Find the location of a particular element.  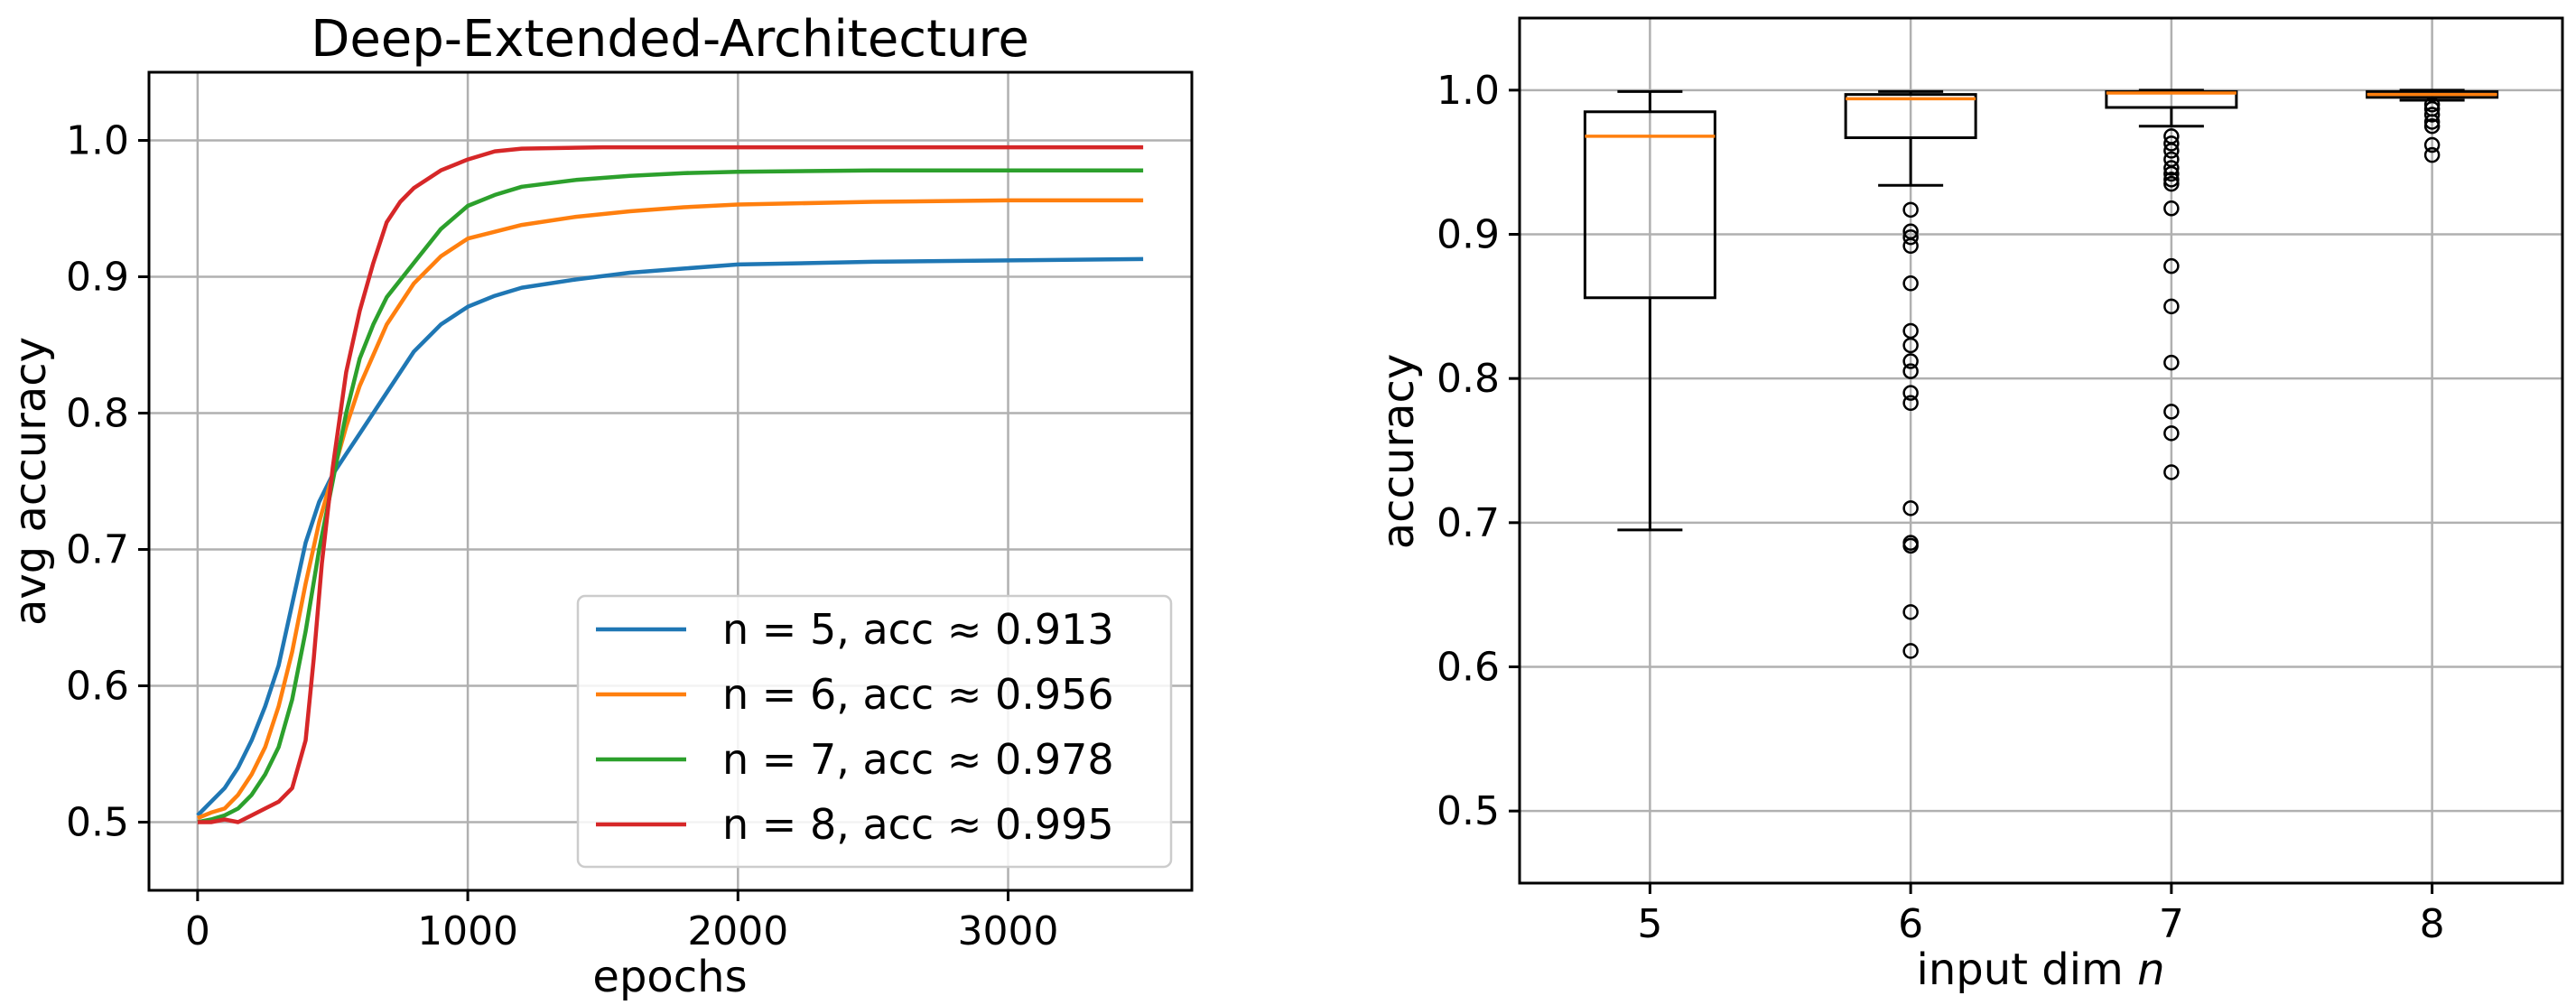

x-tick-label: 3000 is located at coordinates (1008, 931).